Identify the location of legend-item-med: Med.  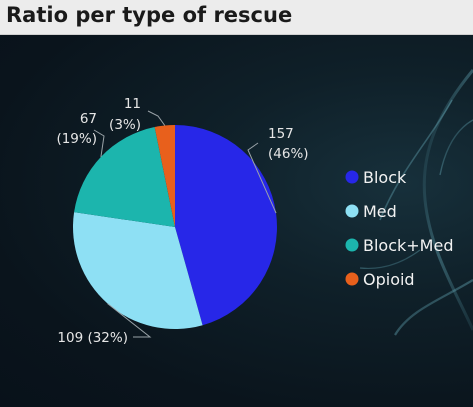
(371, 211).